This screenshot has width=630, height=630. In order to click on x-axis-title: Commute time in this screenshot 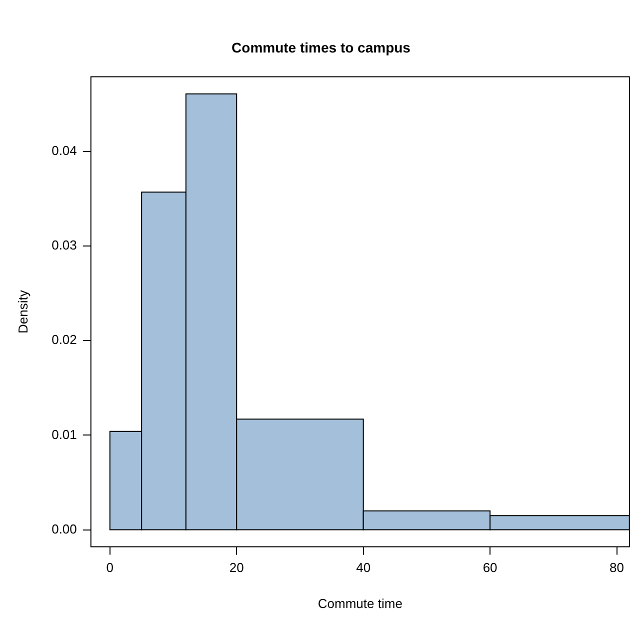, I will do `click(360, 603)`.